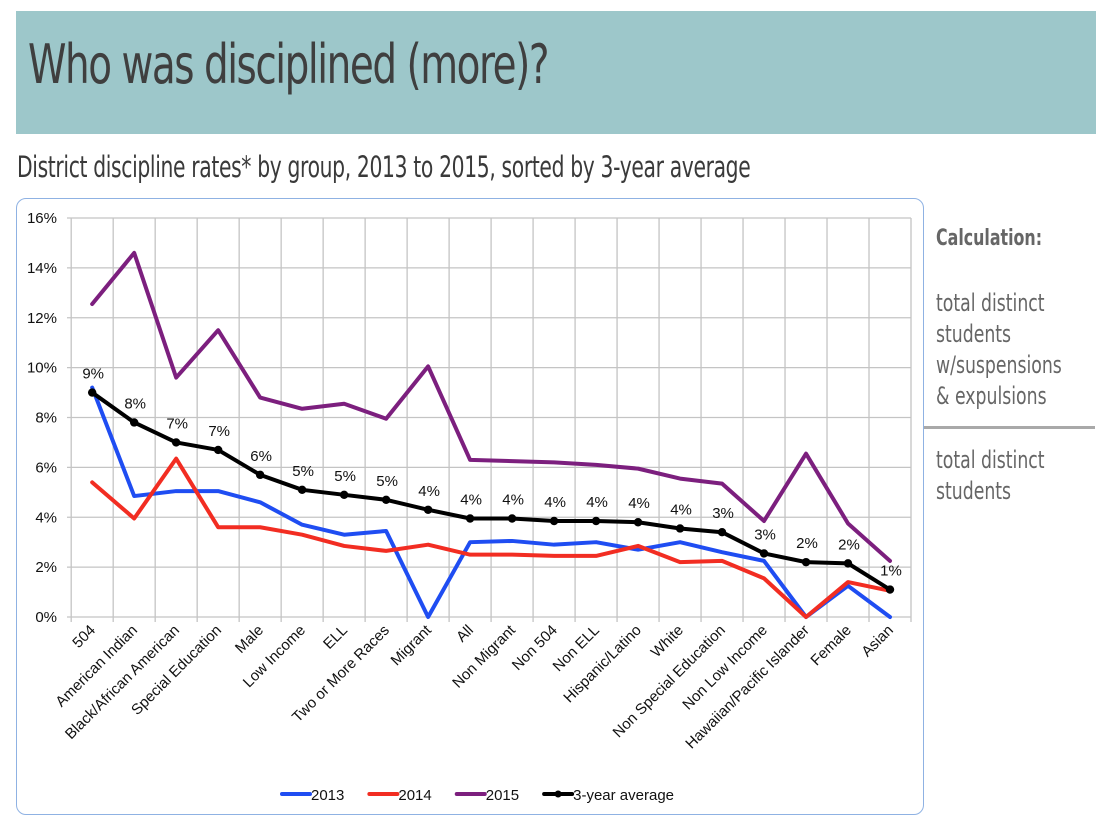 The height and width of the screenshot is (827, 1110). What do you see at coordinates (46, 517) in the screenshot?
I see `y-tick-label: 4%` at bounding box center [46, 517].